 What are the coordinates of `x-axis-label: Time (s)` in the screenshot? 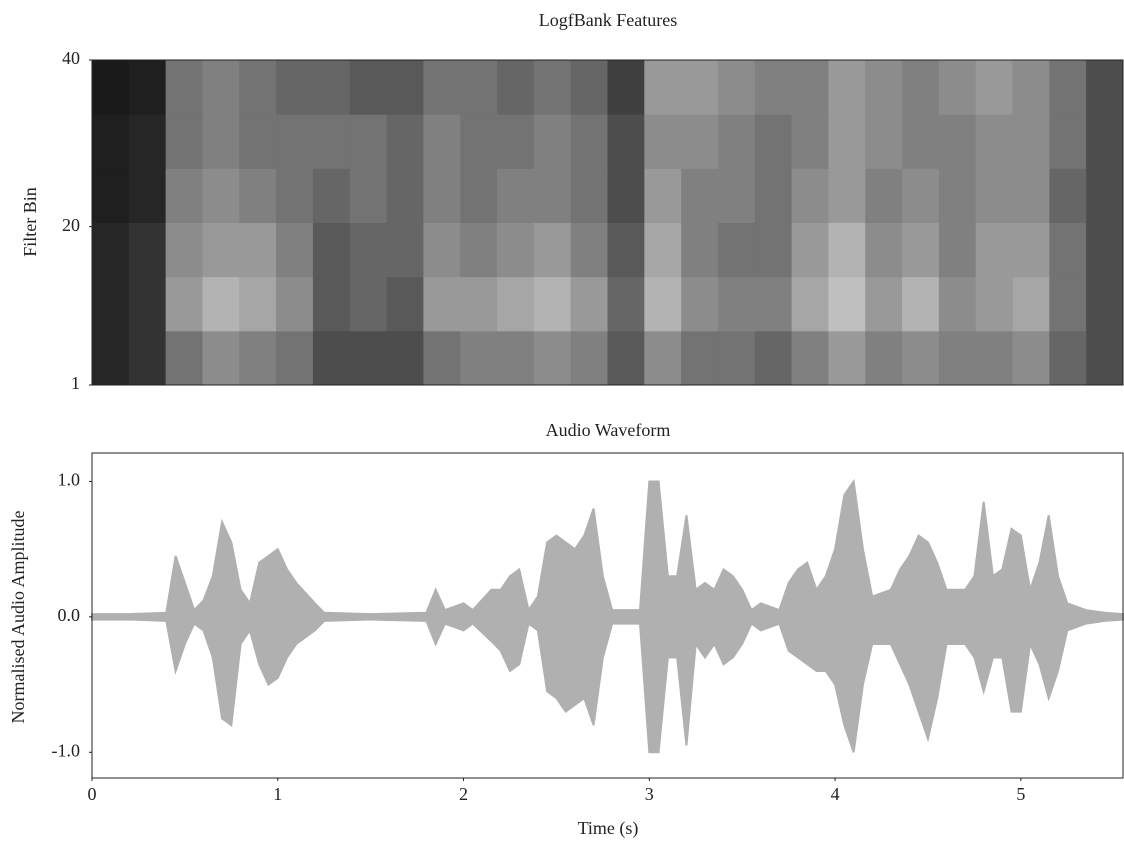 It's located at (608, 828).